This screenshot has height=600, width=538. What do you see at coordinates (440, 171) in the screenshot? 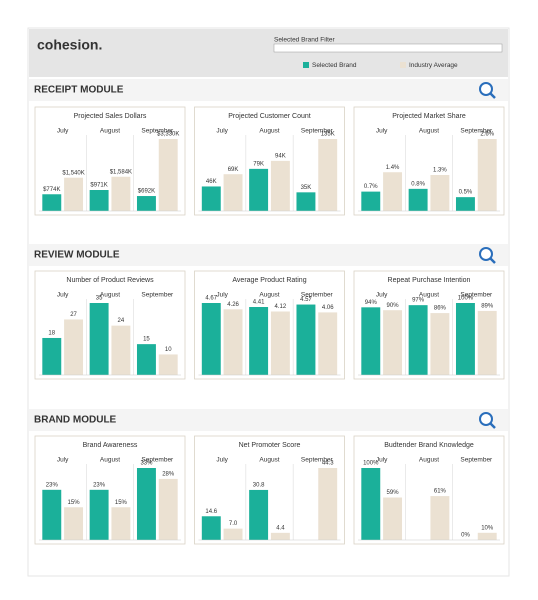
I see `value-label: 1.3%` at bounding box center [440, 171].